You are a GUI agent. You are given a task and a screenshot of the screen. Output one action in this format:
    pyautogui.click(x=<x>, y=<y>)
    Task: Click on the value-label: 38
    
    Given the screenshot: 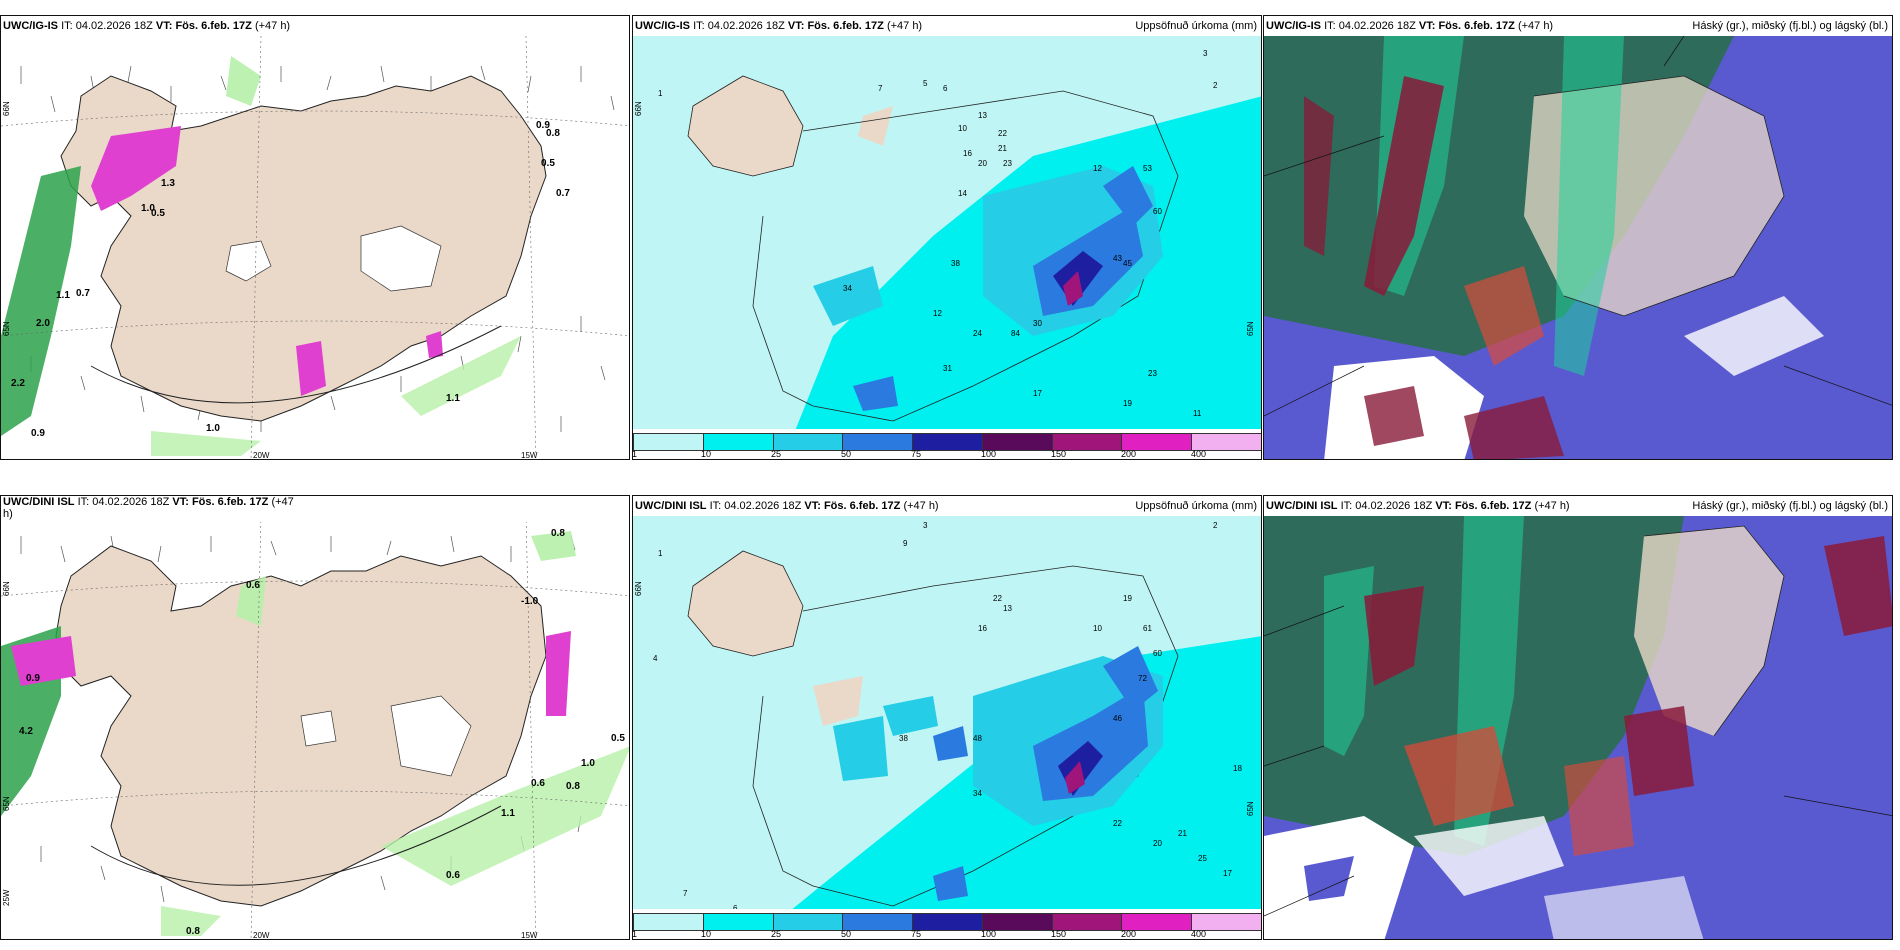 What is the action you would take?
    pyautogui.click(x=903, y=738)
    